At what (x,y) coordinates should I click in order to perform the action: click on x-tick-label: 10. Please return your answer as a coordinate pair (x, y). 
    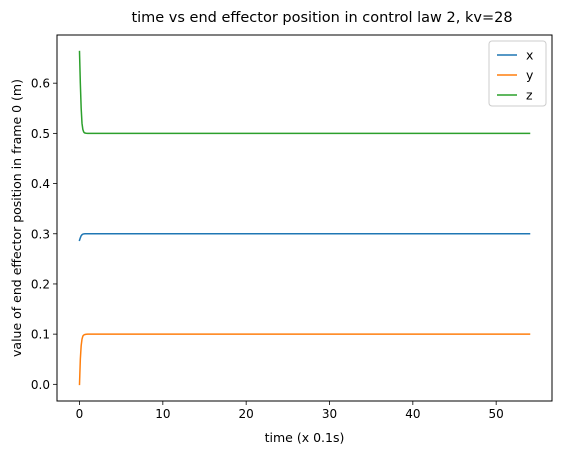
    Looking at the image, I should click on (162, 414).